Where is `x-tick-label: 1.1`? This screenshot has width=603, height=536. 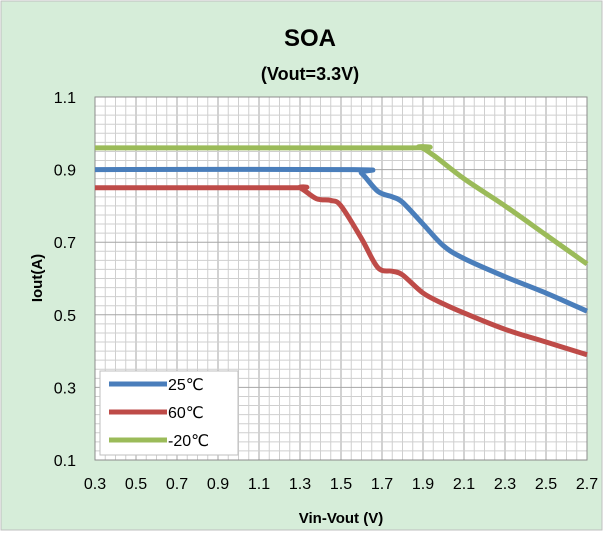 x-tick-label: 1.1 is located at coordinates (259, 484).